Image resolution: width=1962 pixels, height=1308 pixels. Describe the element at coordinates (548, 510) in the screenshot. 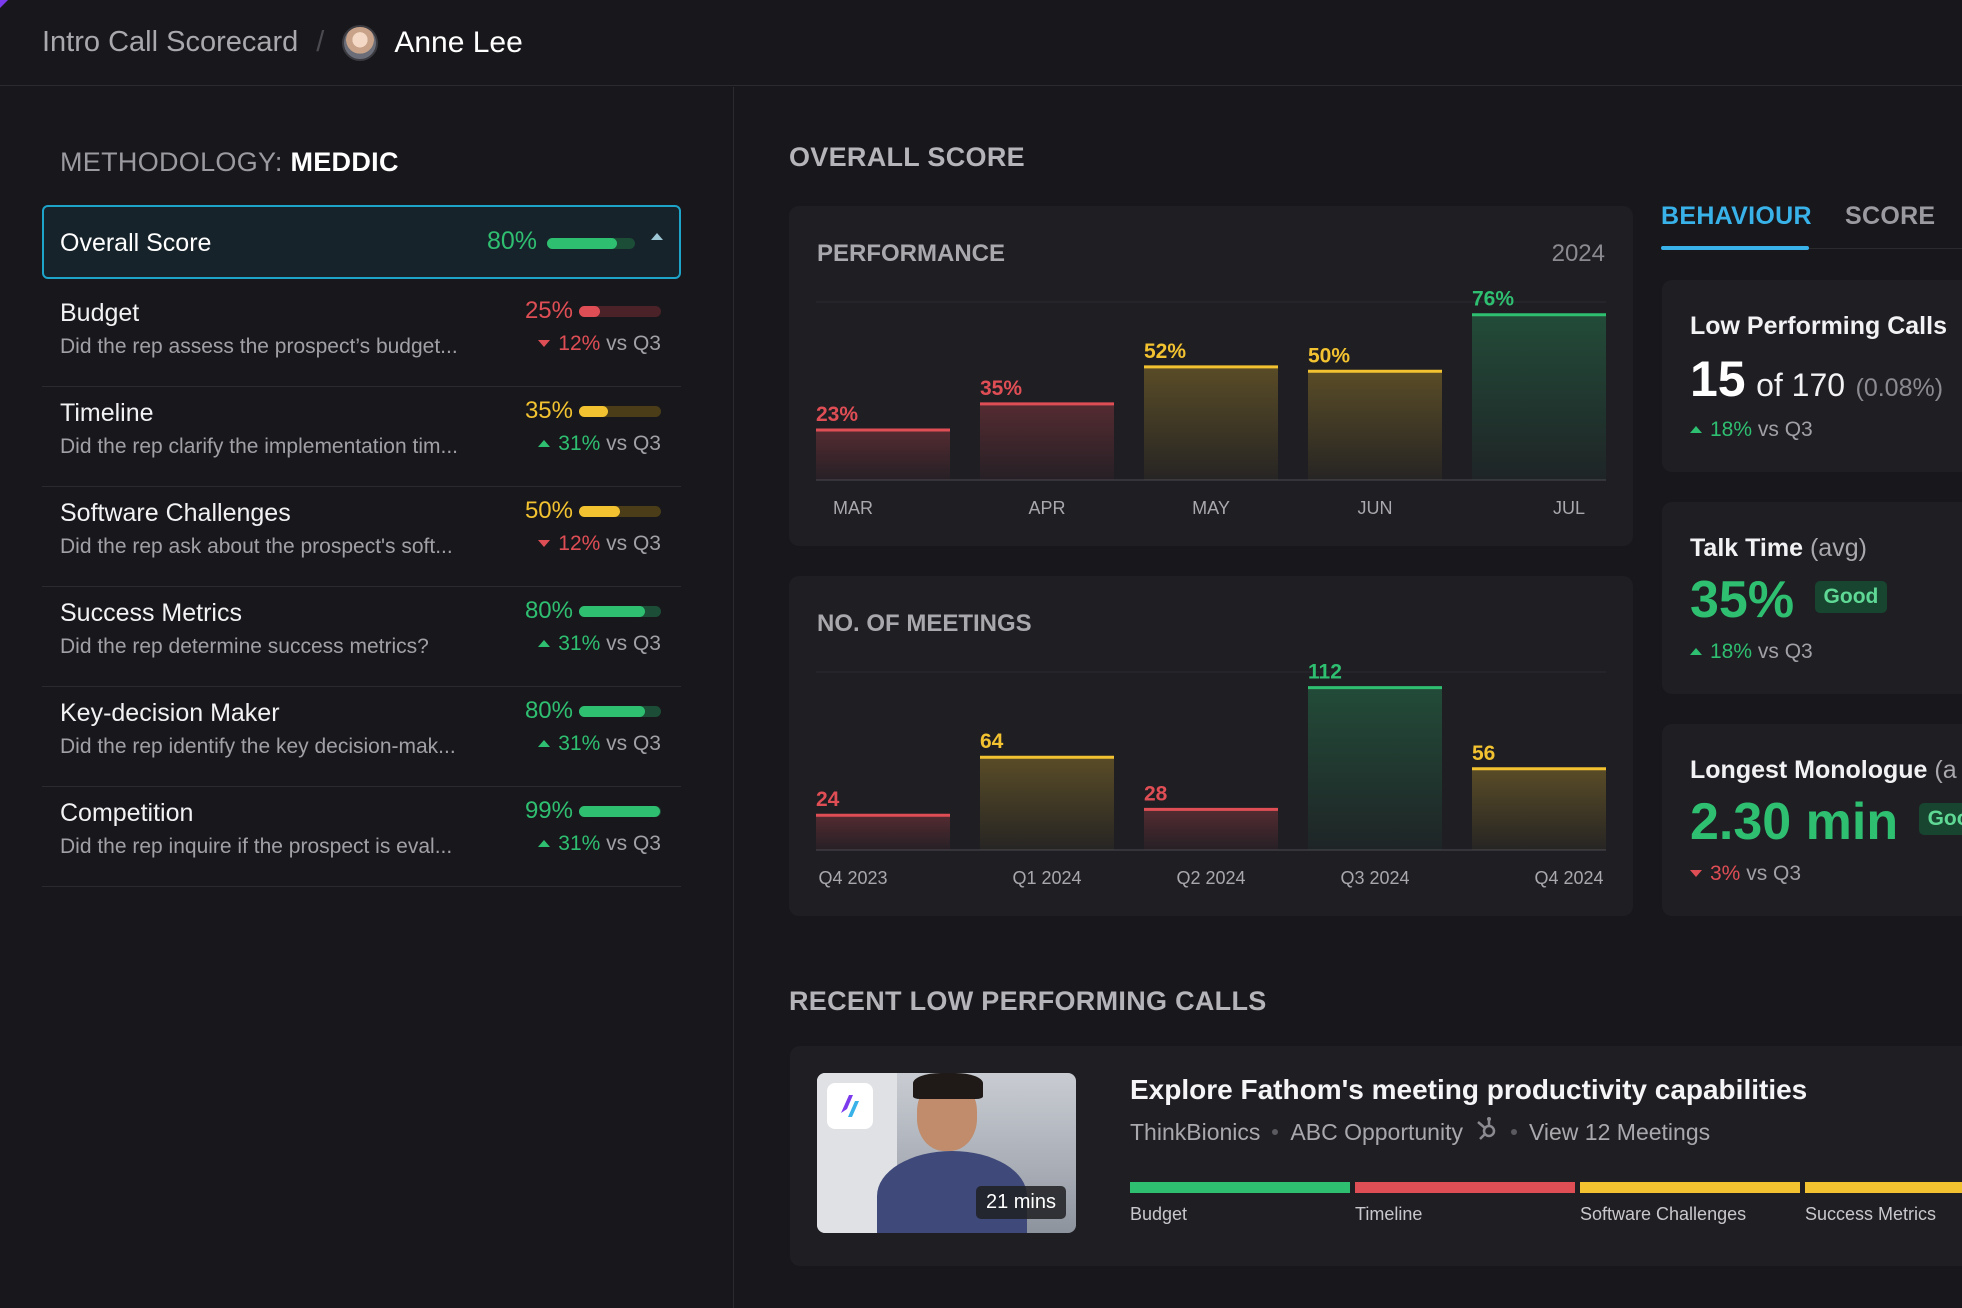

I see `metric-pct: 50%` at that location.